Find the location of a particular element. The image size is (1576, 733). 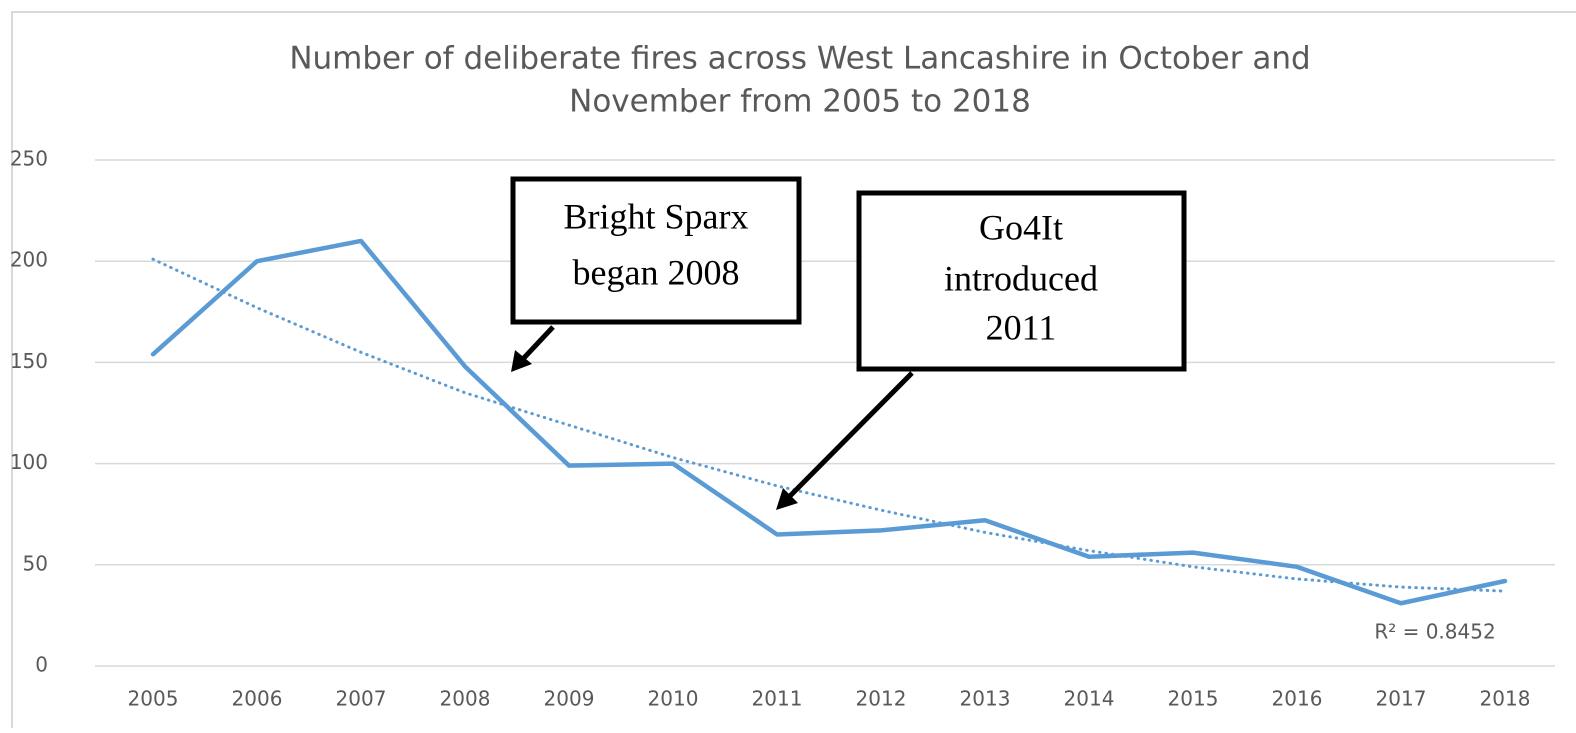

annotation-text: 2011 is located at coordinates (1021, 327).